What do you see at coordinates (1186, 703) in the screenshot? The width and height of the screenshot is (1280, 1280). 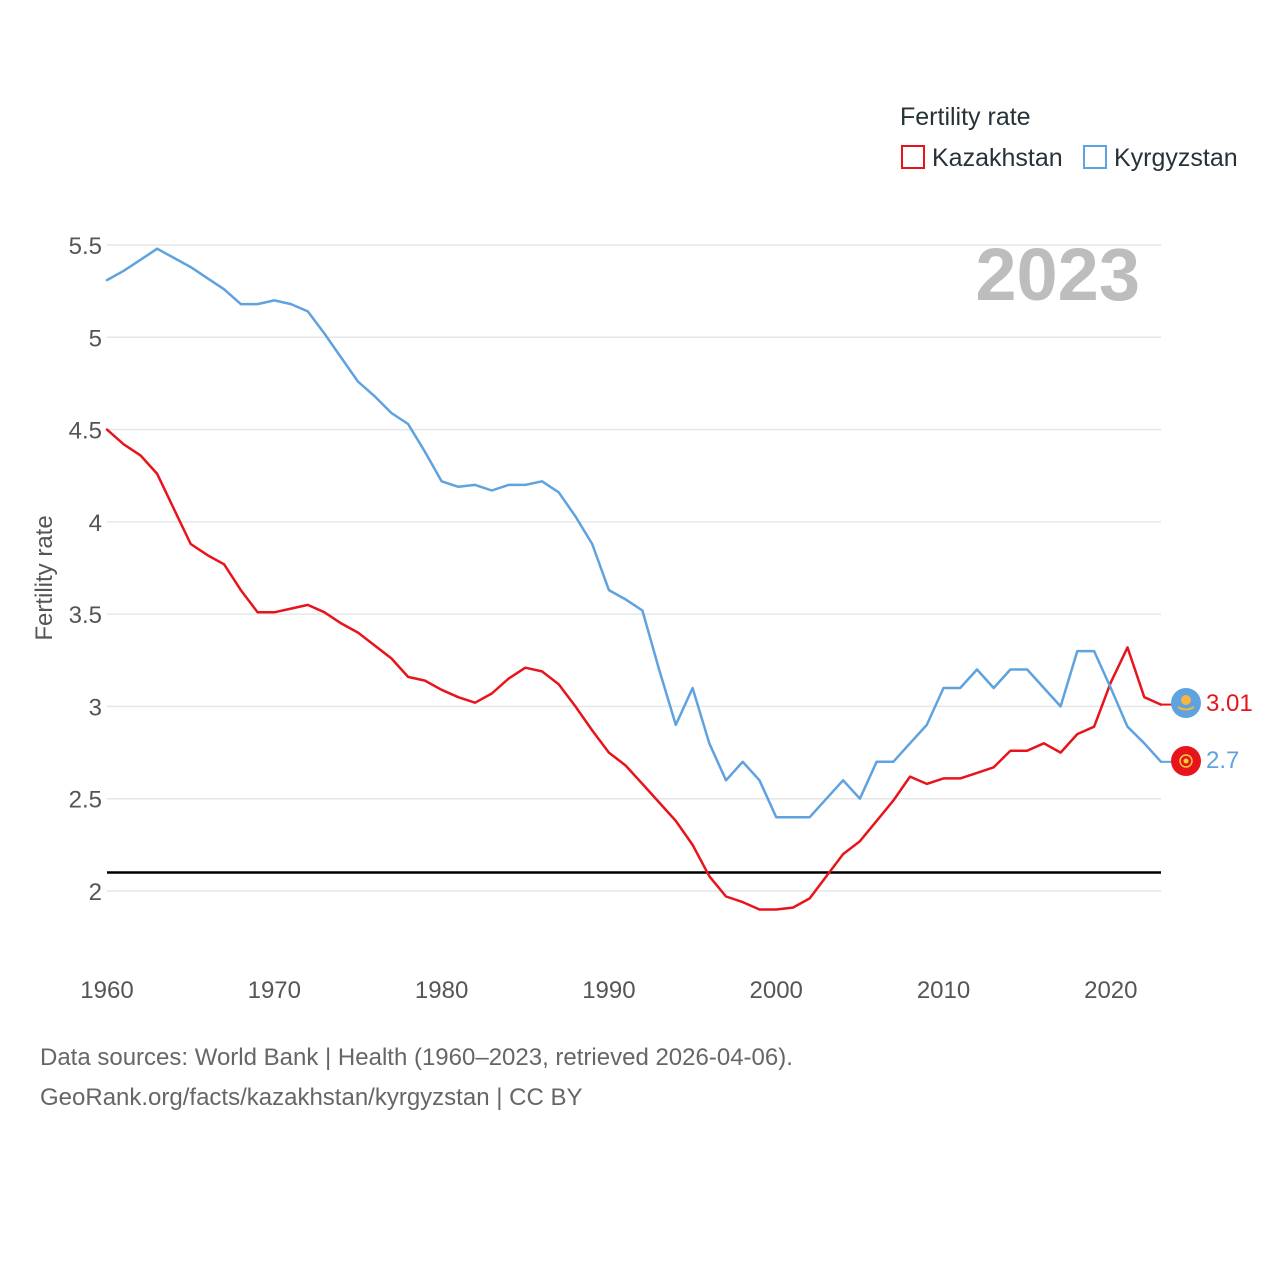 I see `kazakhstan-flag-icon` at bounding box center [1186, 703].